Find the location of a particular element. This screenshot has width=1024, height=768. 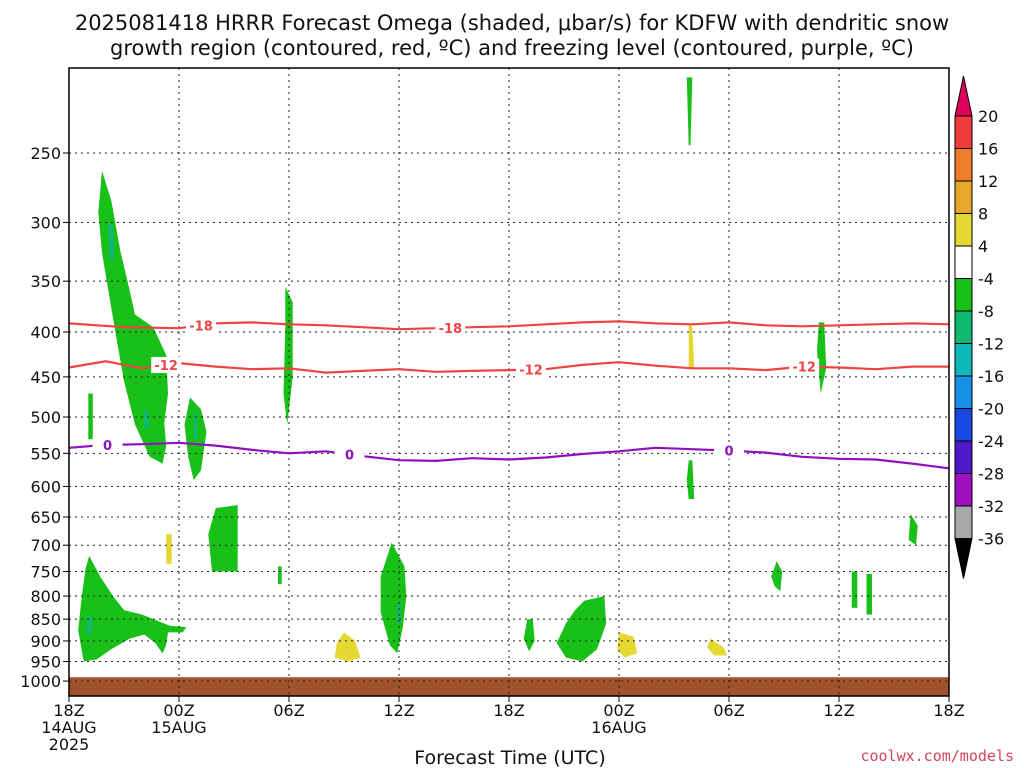

colorbar-label-0: 20 is located at coordinates (988, 116).